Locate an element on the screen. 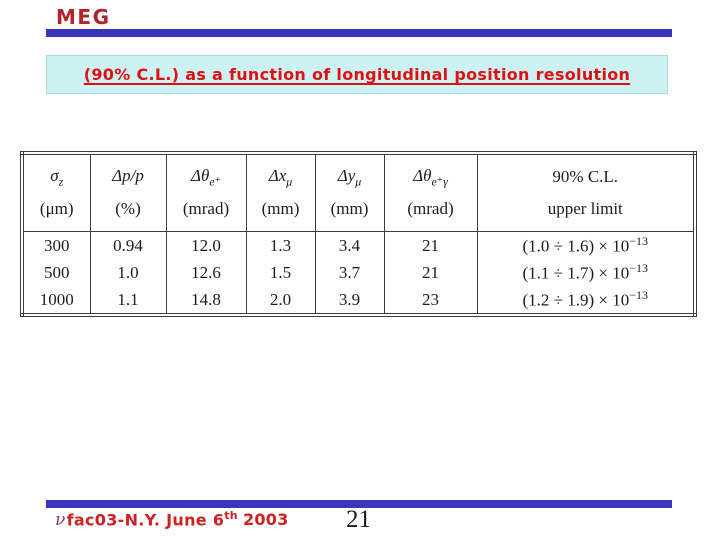 The width and height of the screenshot is (720, 540). table-cell: 12.0 is located at coordinates (205, 245).